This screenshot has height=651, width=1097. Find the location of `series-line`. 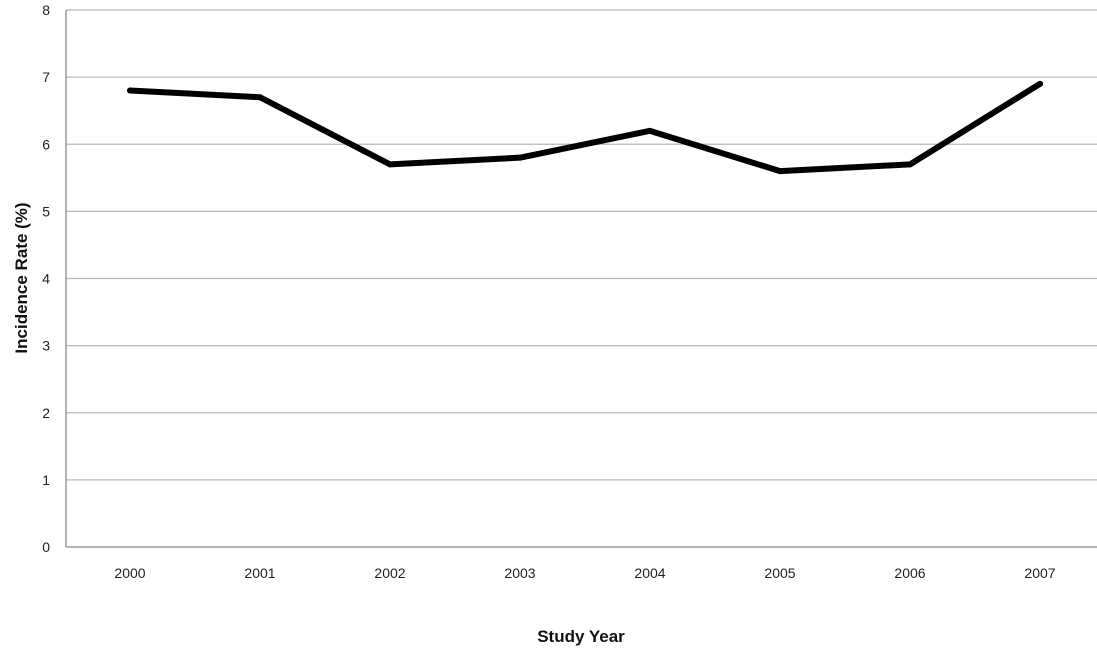

series-line is located at coordinates (585, 127).